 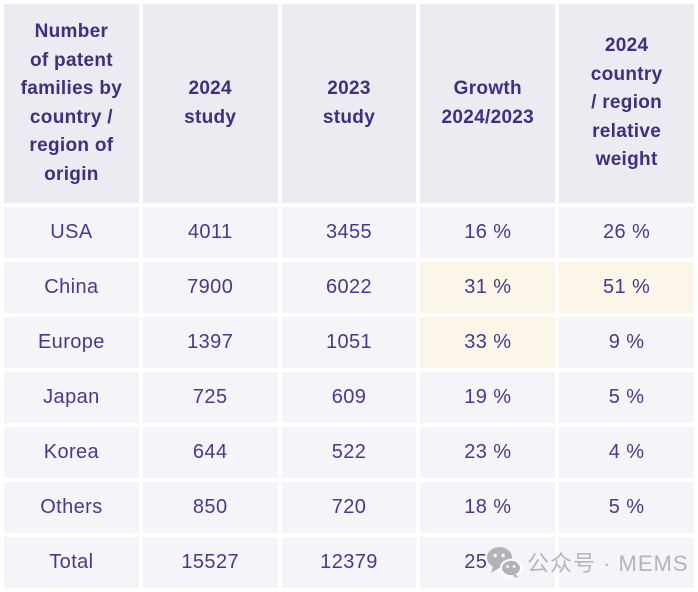 What do you see at coordinates (210, 287) in the screenshot?
I see `cell-2024-study: 7900` at bounding box center [210, 287].